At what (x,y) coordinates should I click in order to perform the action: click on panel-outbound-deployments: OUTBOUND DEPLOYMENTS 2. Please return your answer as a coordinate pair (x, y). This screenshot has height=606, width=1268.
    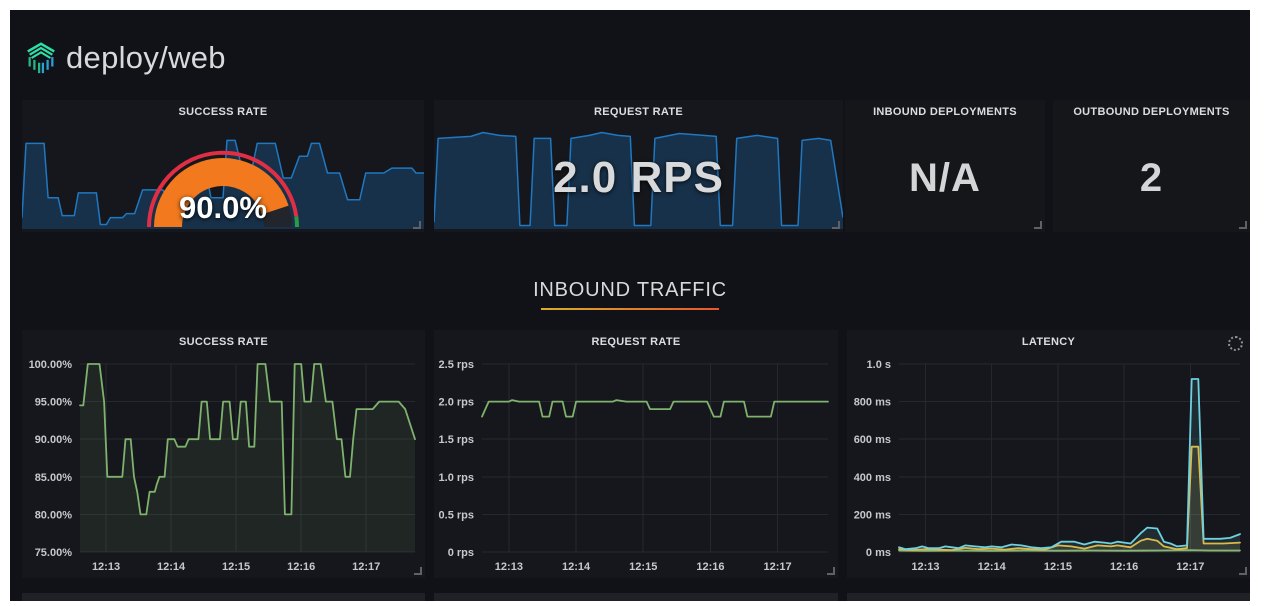
    Looking at the image, I should click on (1151, 166).